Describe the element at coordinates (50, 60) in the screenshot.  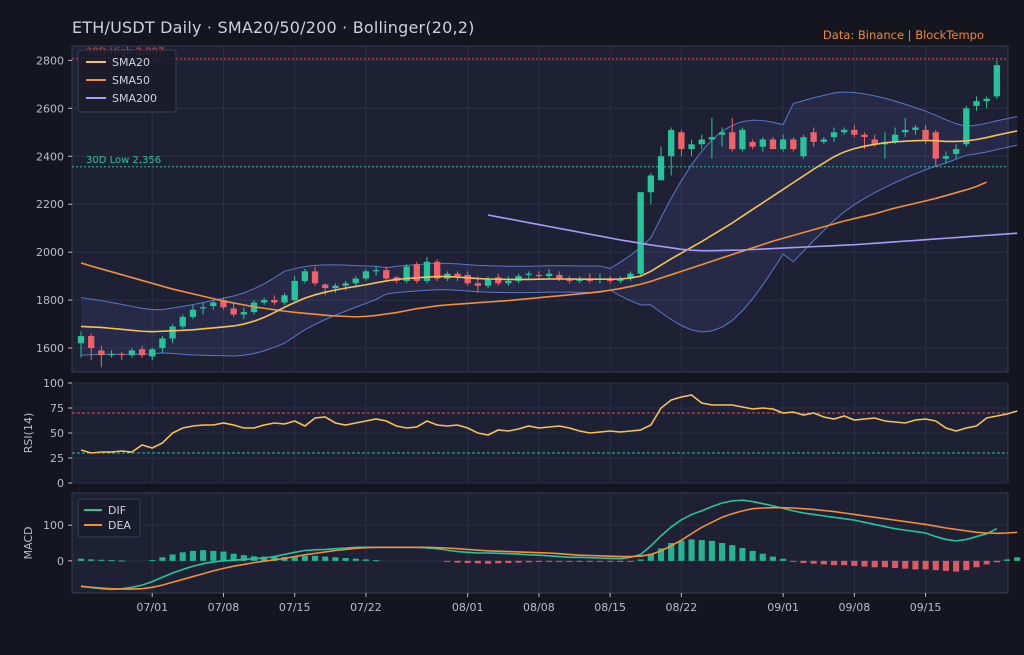
I see `price-tick-label: 2800` at that location.